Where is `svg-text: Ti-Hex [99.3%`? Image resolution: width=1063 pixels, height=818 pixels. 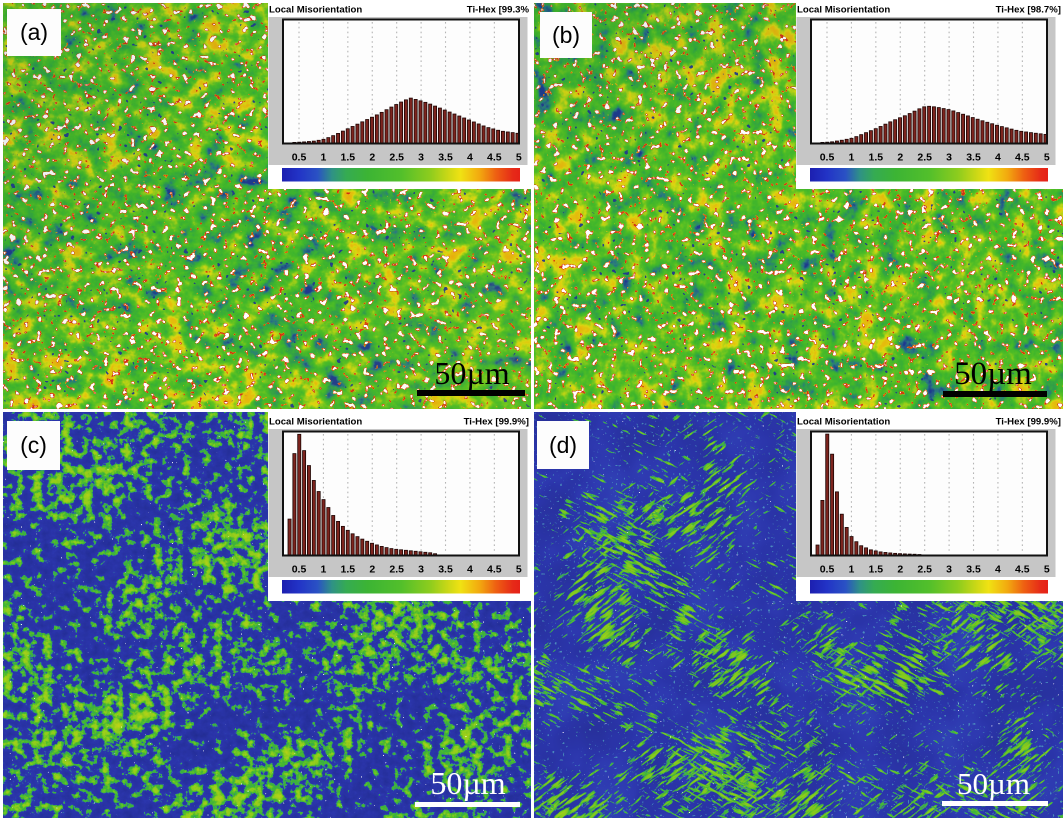
svg-text: Ti-Hex [99.3% is located at coordinates (498, 10).